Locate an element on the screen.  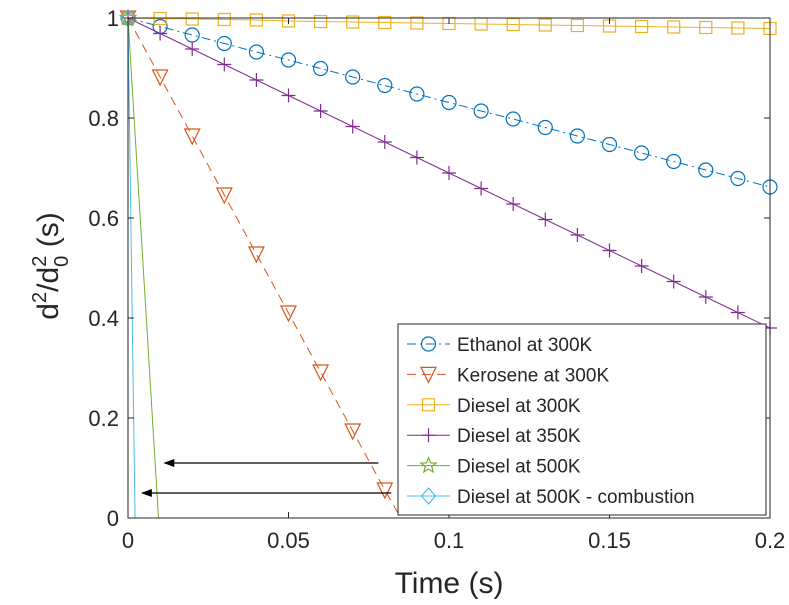
legend-item: Diesel at 500K is located at coordinates (494, 466).